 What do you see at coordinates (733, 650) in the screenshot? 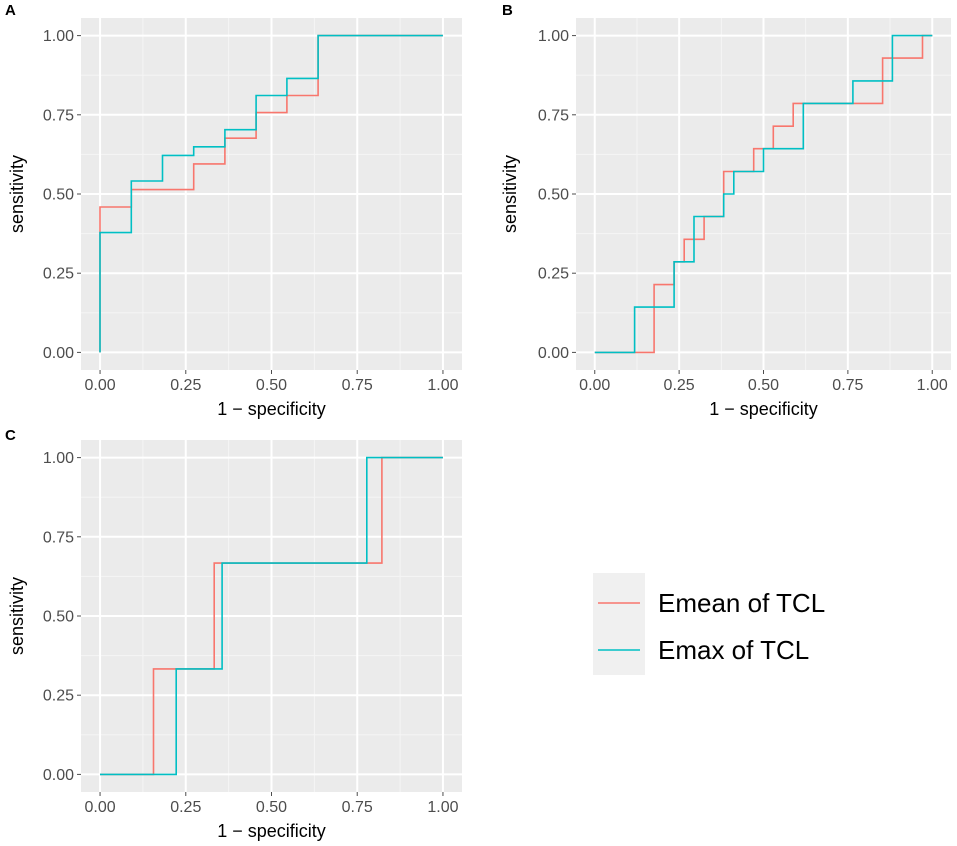
I see `legend-label-emax: Emax of TCL` at bounding box center [733, 650].